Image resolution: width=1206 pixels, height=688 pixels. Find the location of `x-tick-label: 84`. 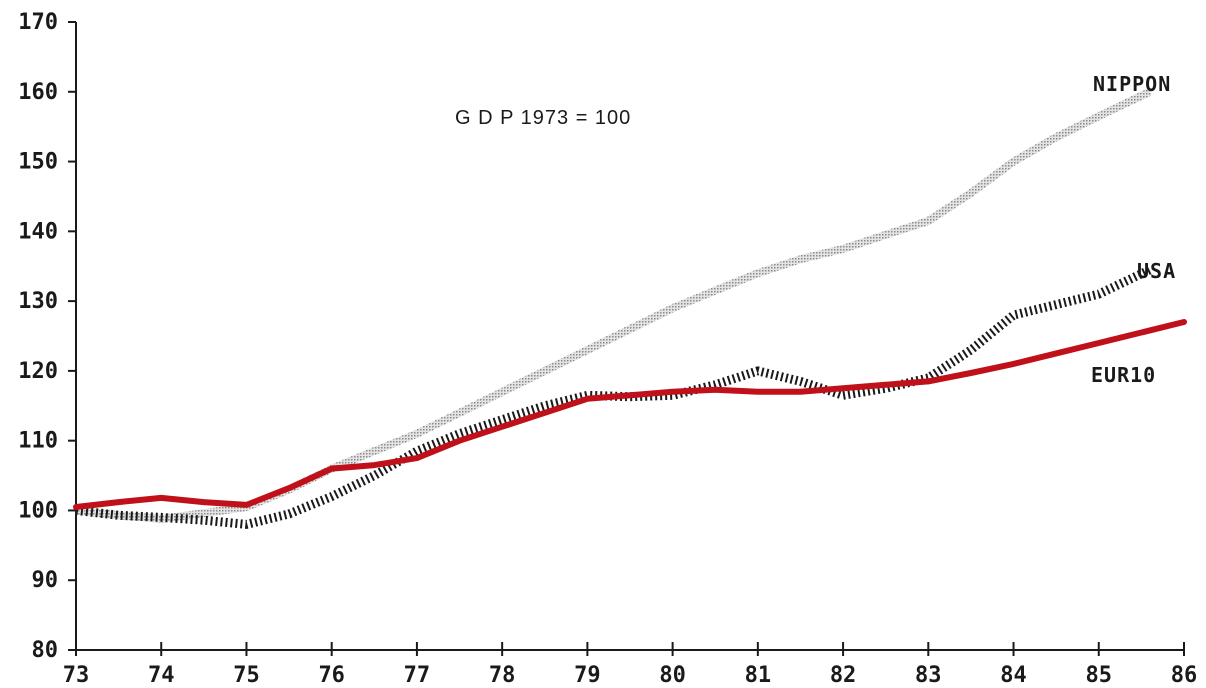

x-tick-label: 84 is located at coordinates (1013, 675).